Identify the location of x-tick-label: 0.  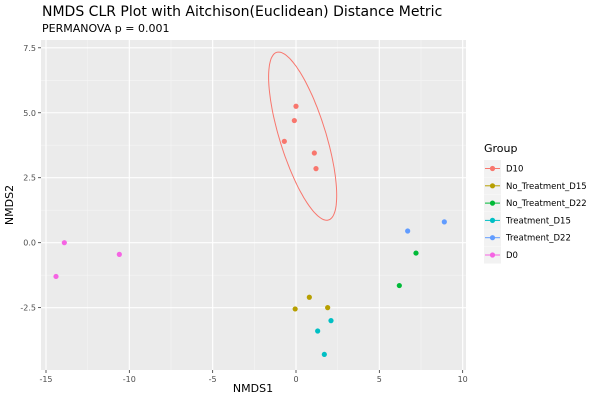
(295, 379).